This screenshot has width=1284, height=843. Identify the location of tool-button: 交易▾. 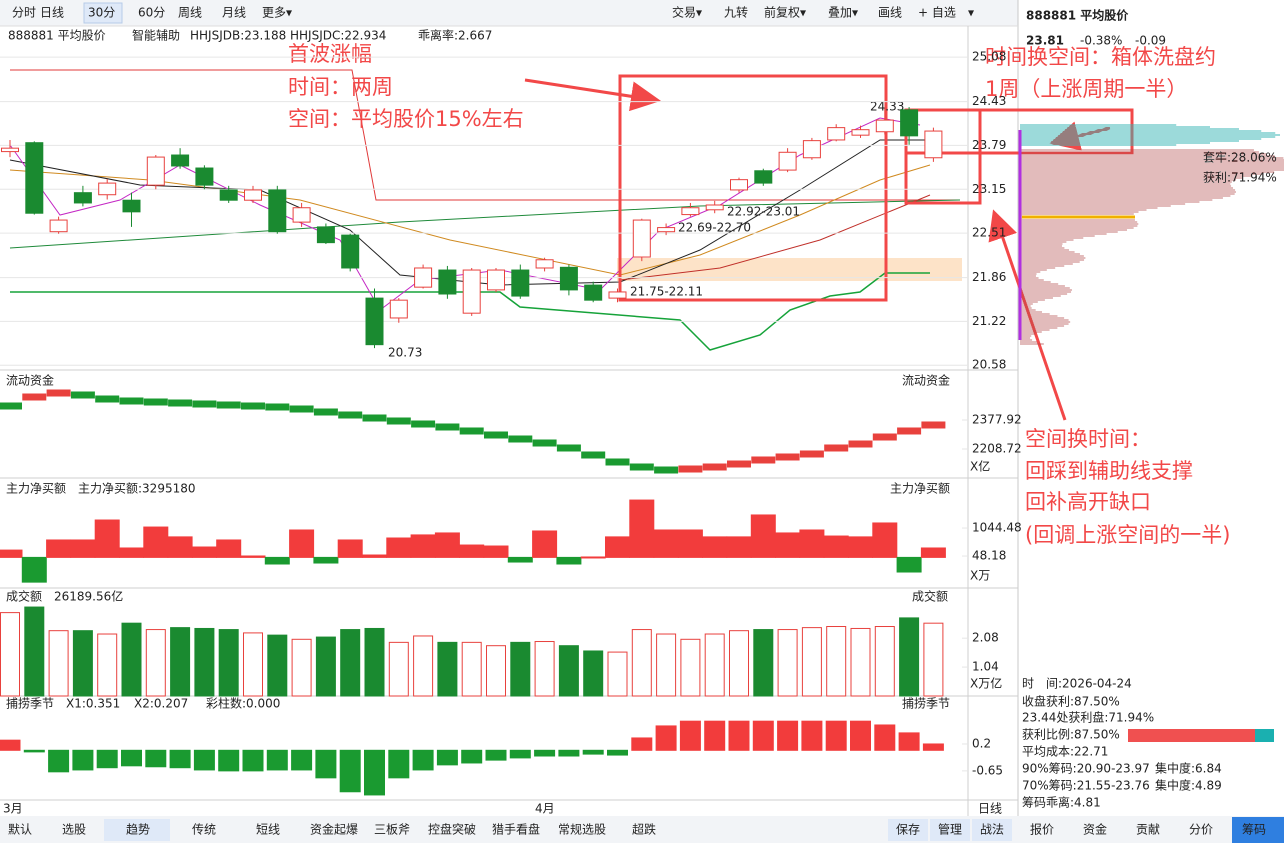
(687, 12).